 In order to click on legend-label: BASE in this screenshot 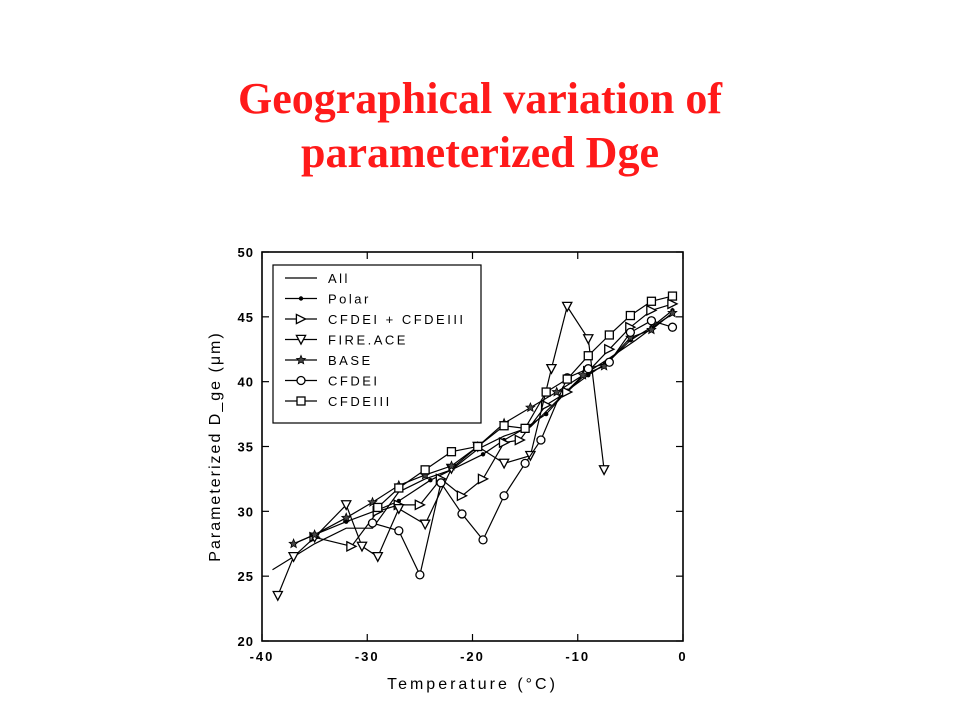, I will do `click(350, 360)`.